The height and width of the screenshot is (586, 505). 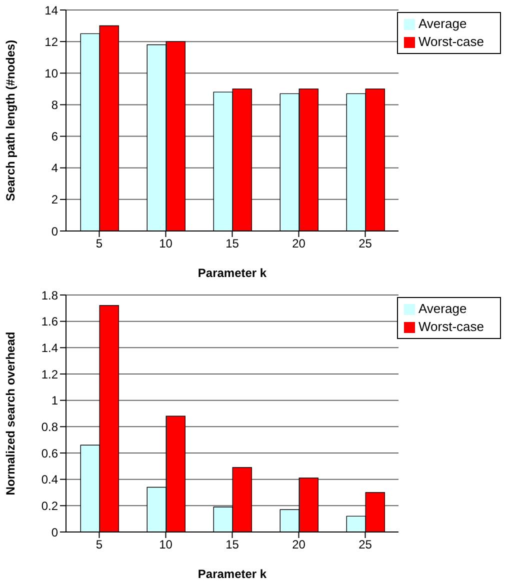 What do you see at coordinates (49, 295) in the screenshot?
I see `y-tick-label: 1.8` at bounding box center [49, 295].